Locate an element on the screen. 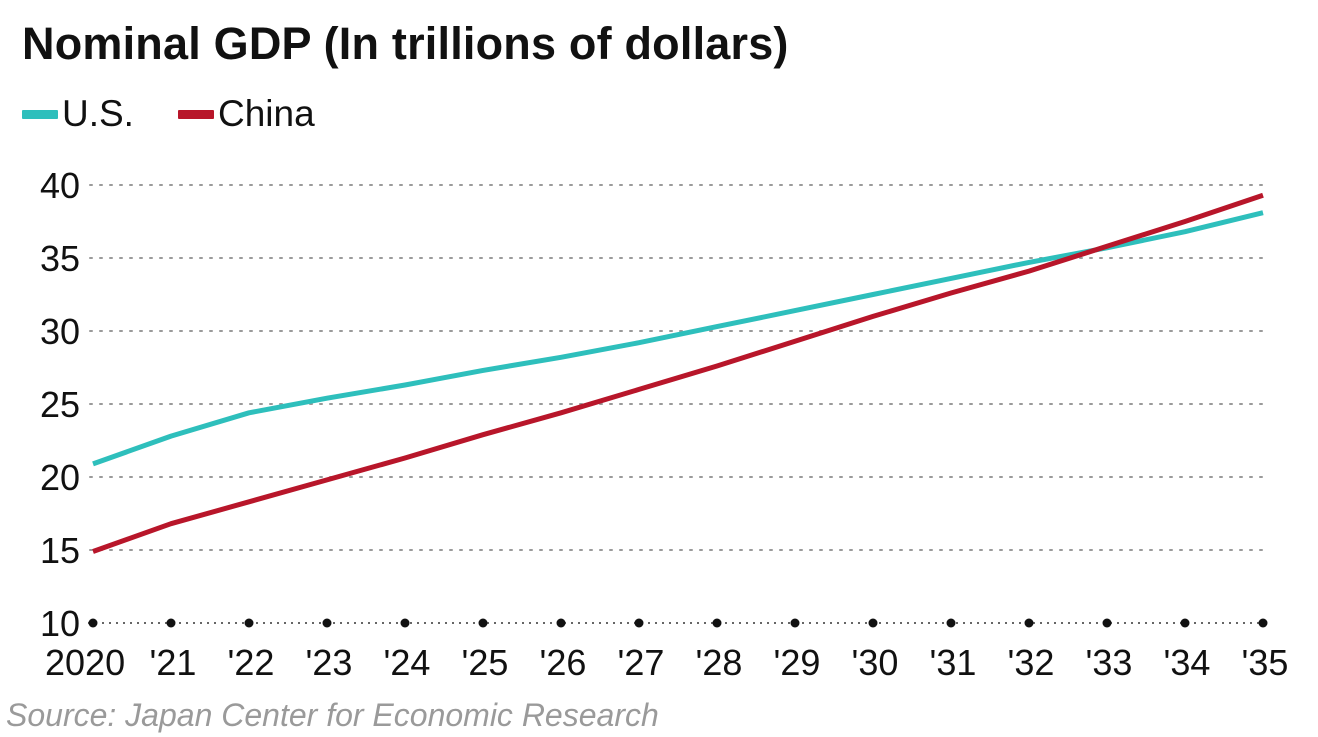  x-tick-label: '35 is located at coordinates (1265, 662).